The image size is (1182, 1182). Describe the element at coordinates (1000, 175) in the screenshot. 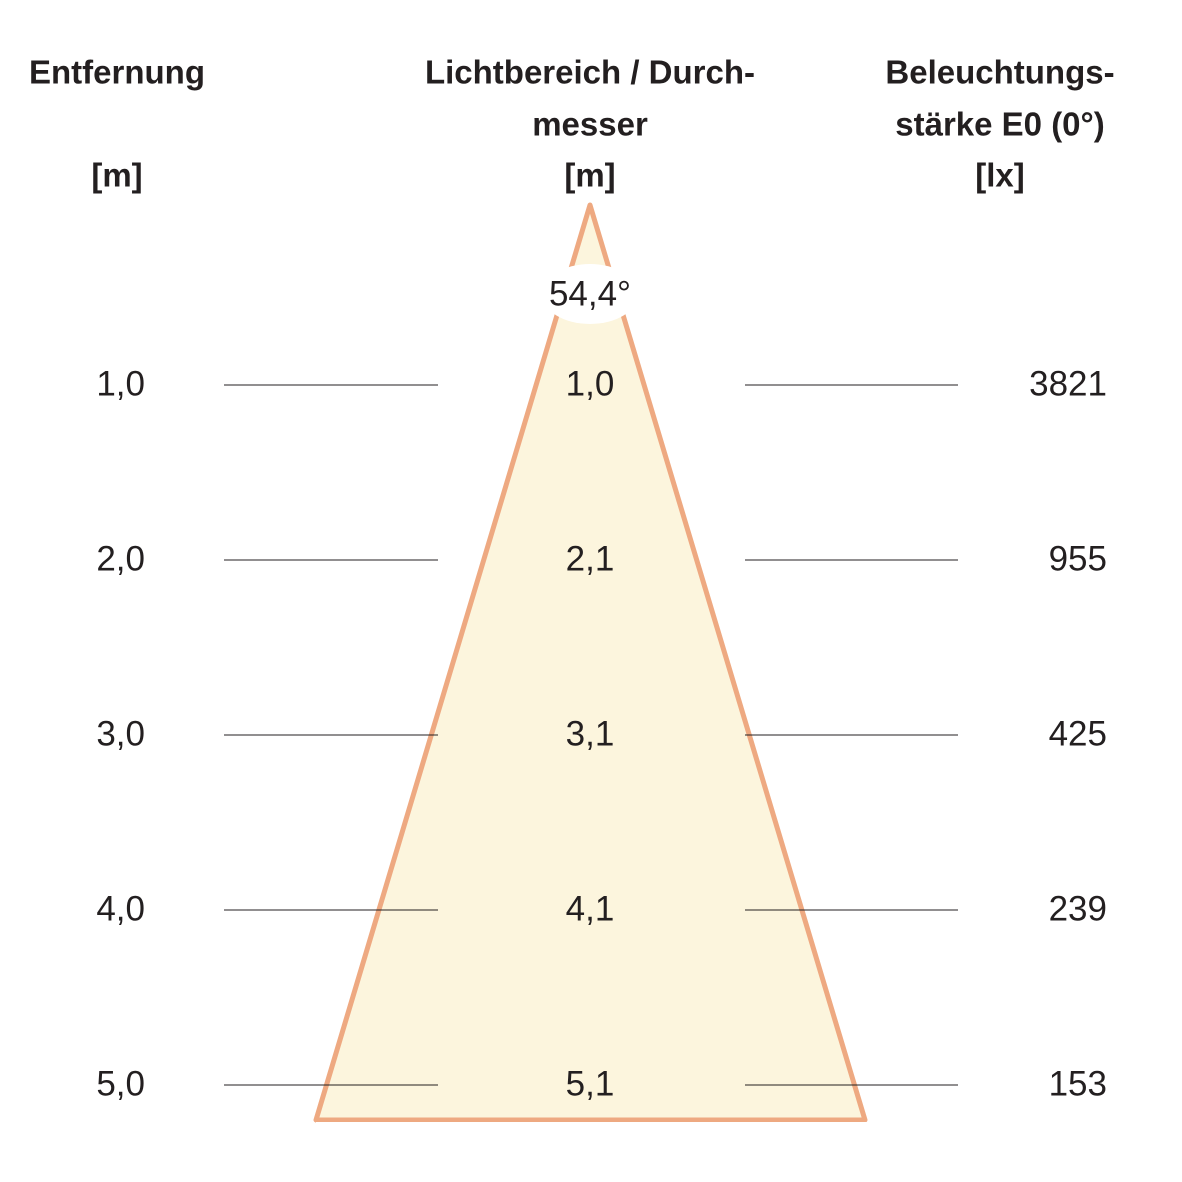

I see `header-illuminance: [lx]` at that location.